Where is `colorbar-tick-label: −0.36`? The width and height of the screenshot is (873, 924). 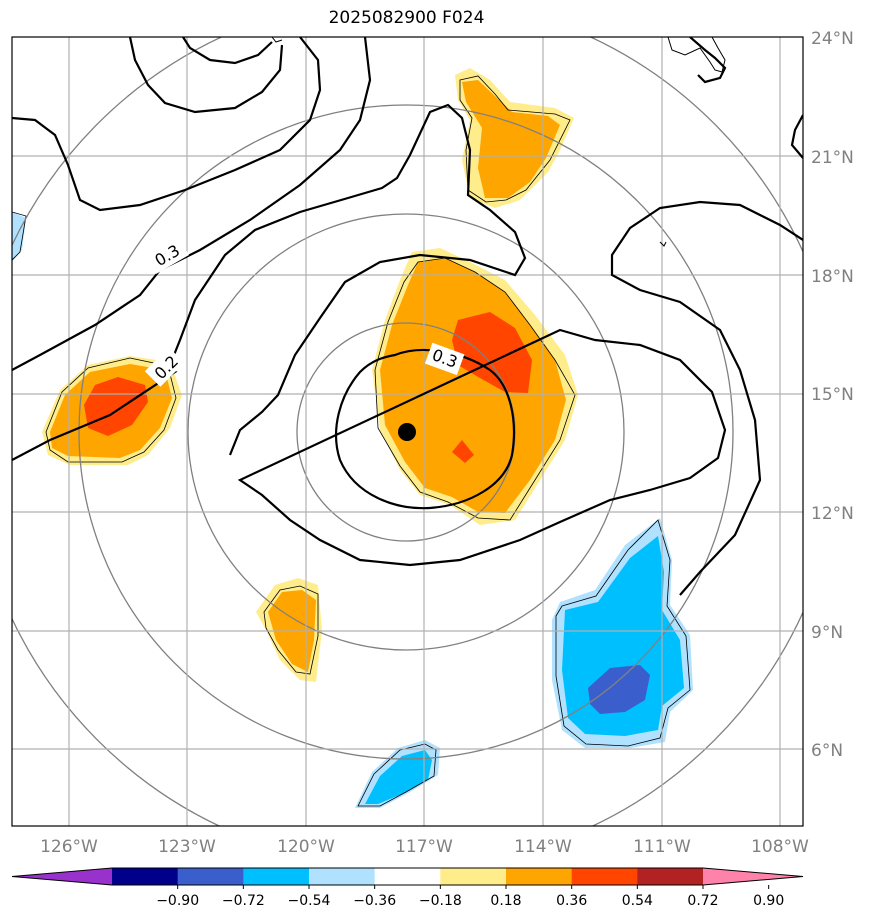 colorbar-tick-label: −0.36 is located at coordinates (374, 901).